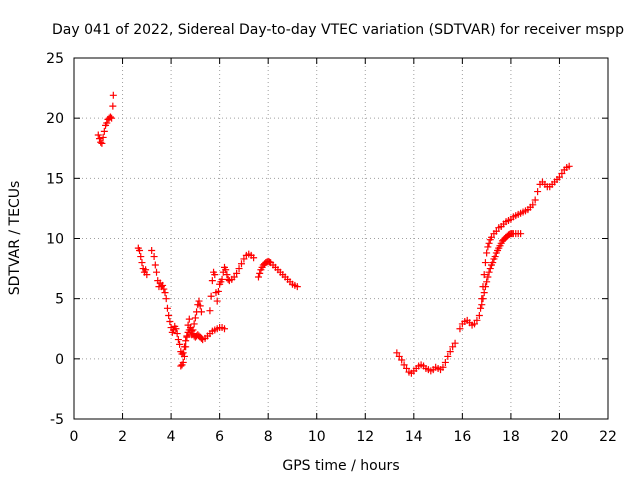 This screenshot has width=640, height=480. I want to click on x-tick-label: 18, so click(511, 437).